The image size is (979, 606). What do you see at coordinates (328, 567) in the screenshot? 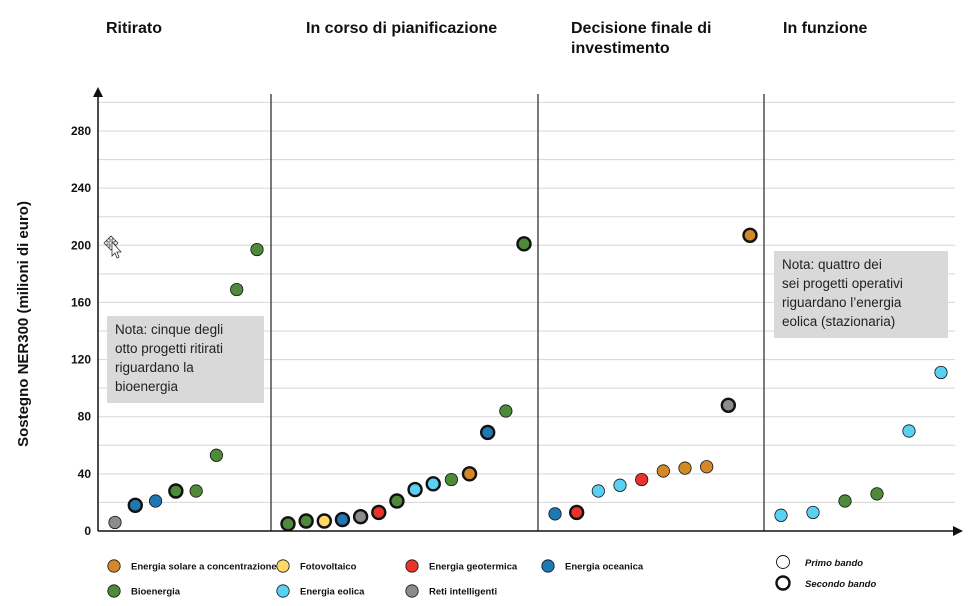
I see `legend-label-pv: Fotovoltaico` at bounding box center [328, 567].